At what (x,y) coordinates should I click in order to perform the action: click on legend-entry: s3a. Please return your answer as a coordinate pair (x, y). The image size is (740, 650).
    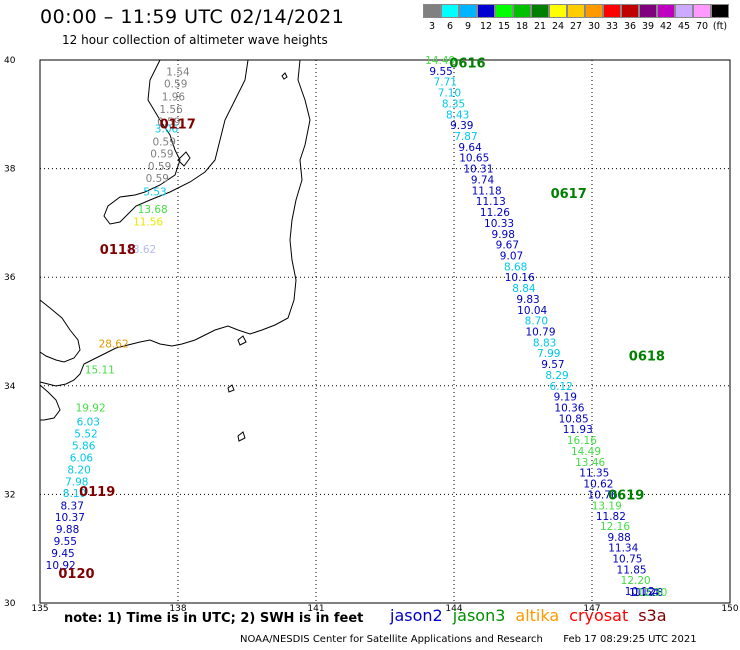
    Looking at the image, I should click on (652, 615).